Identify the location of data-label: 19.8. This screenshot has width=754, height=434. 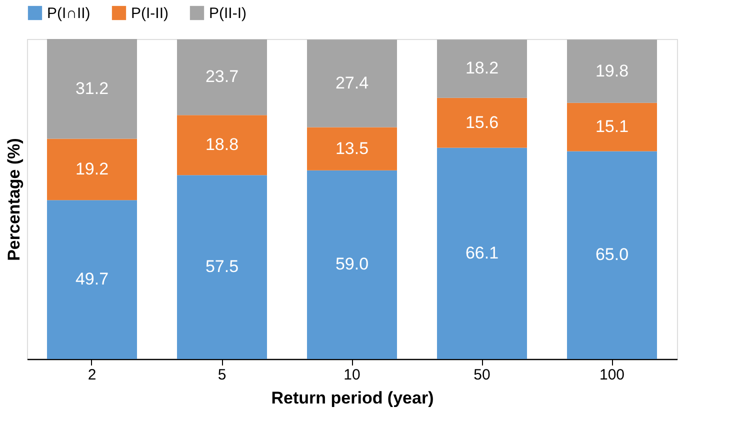
(612, 70).